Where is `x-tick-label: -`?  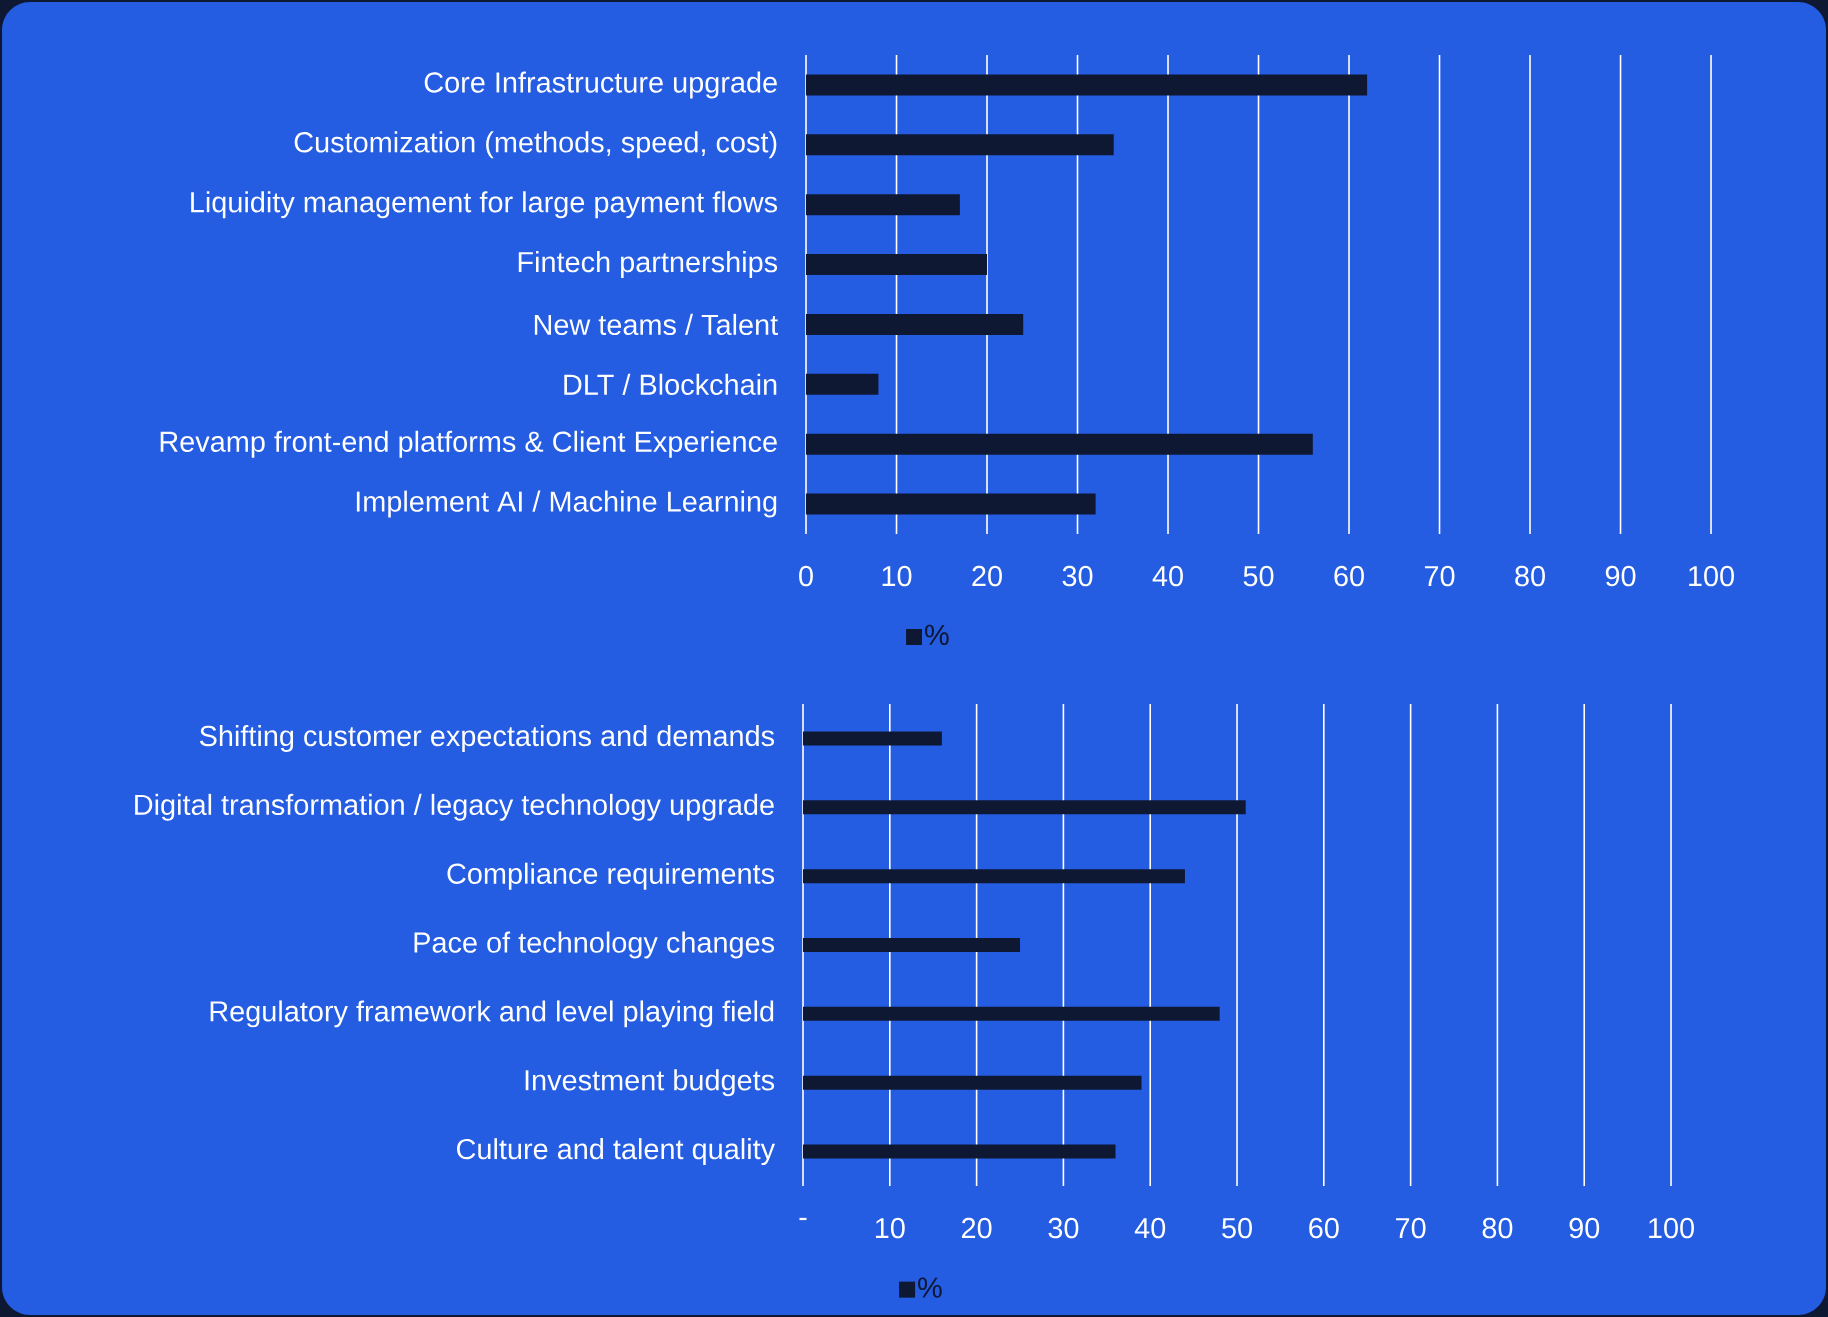 x-tick-label: - is located at coordinates (803, 1219).